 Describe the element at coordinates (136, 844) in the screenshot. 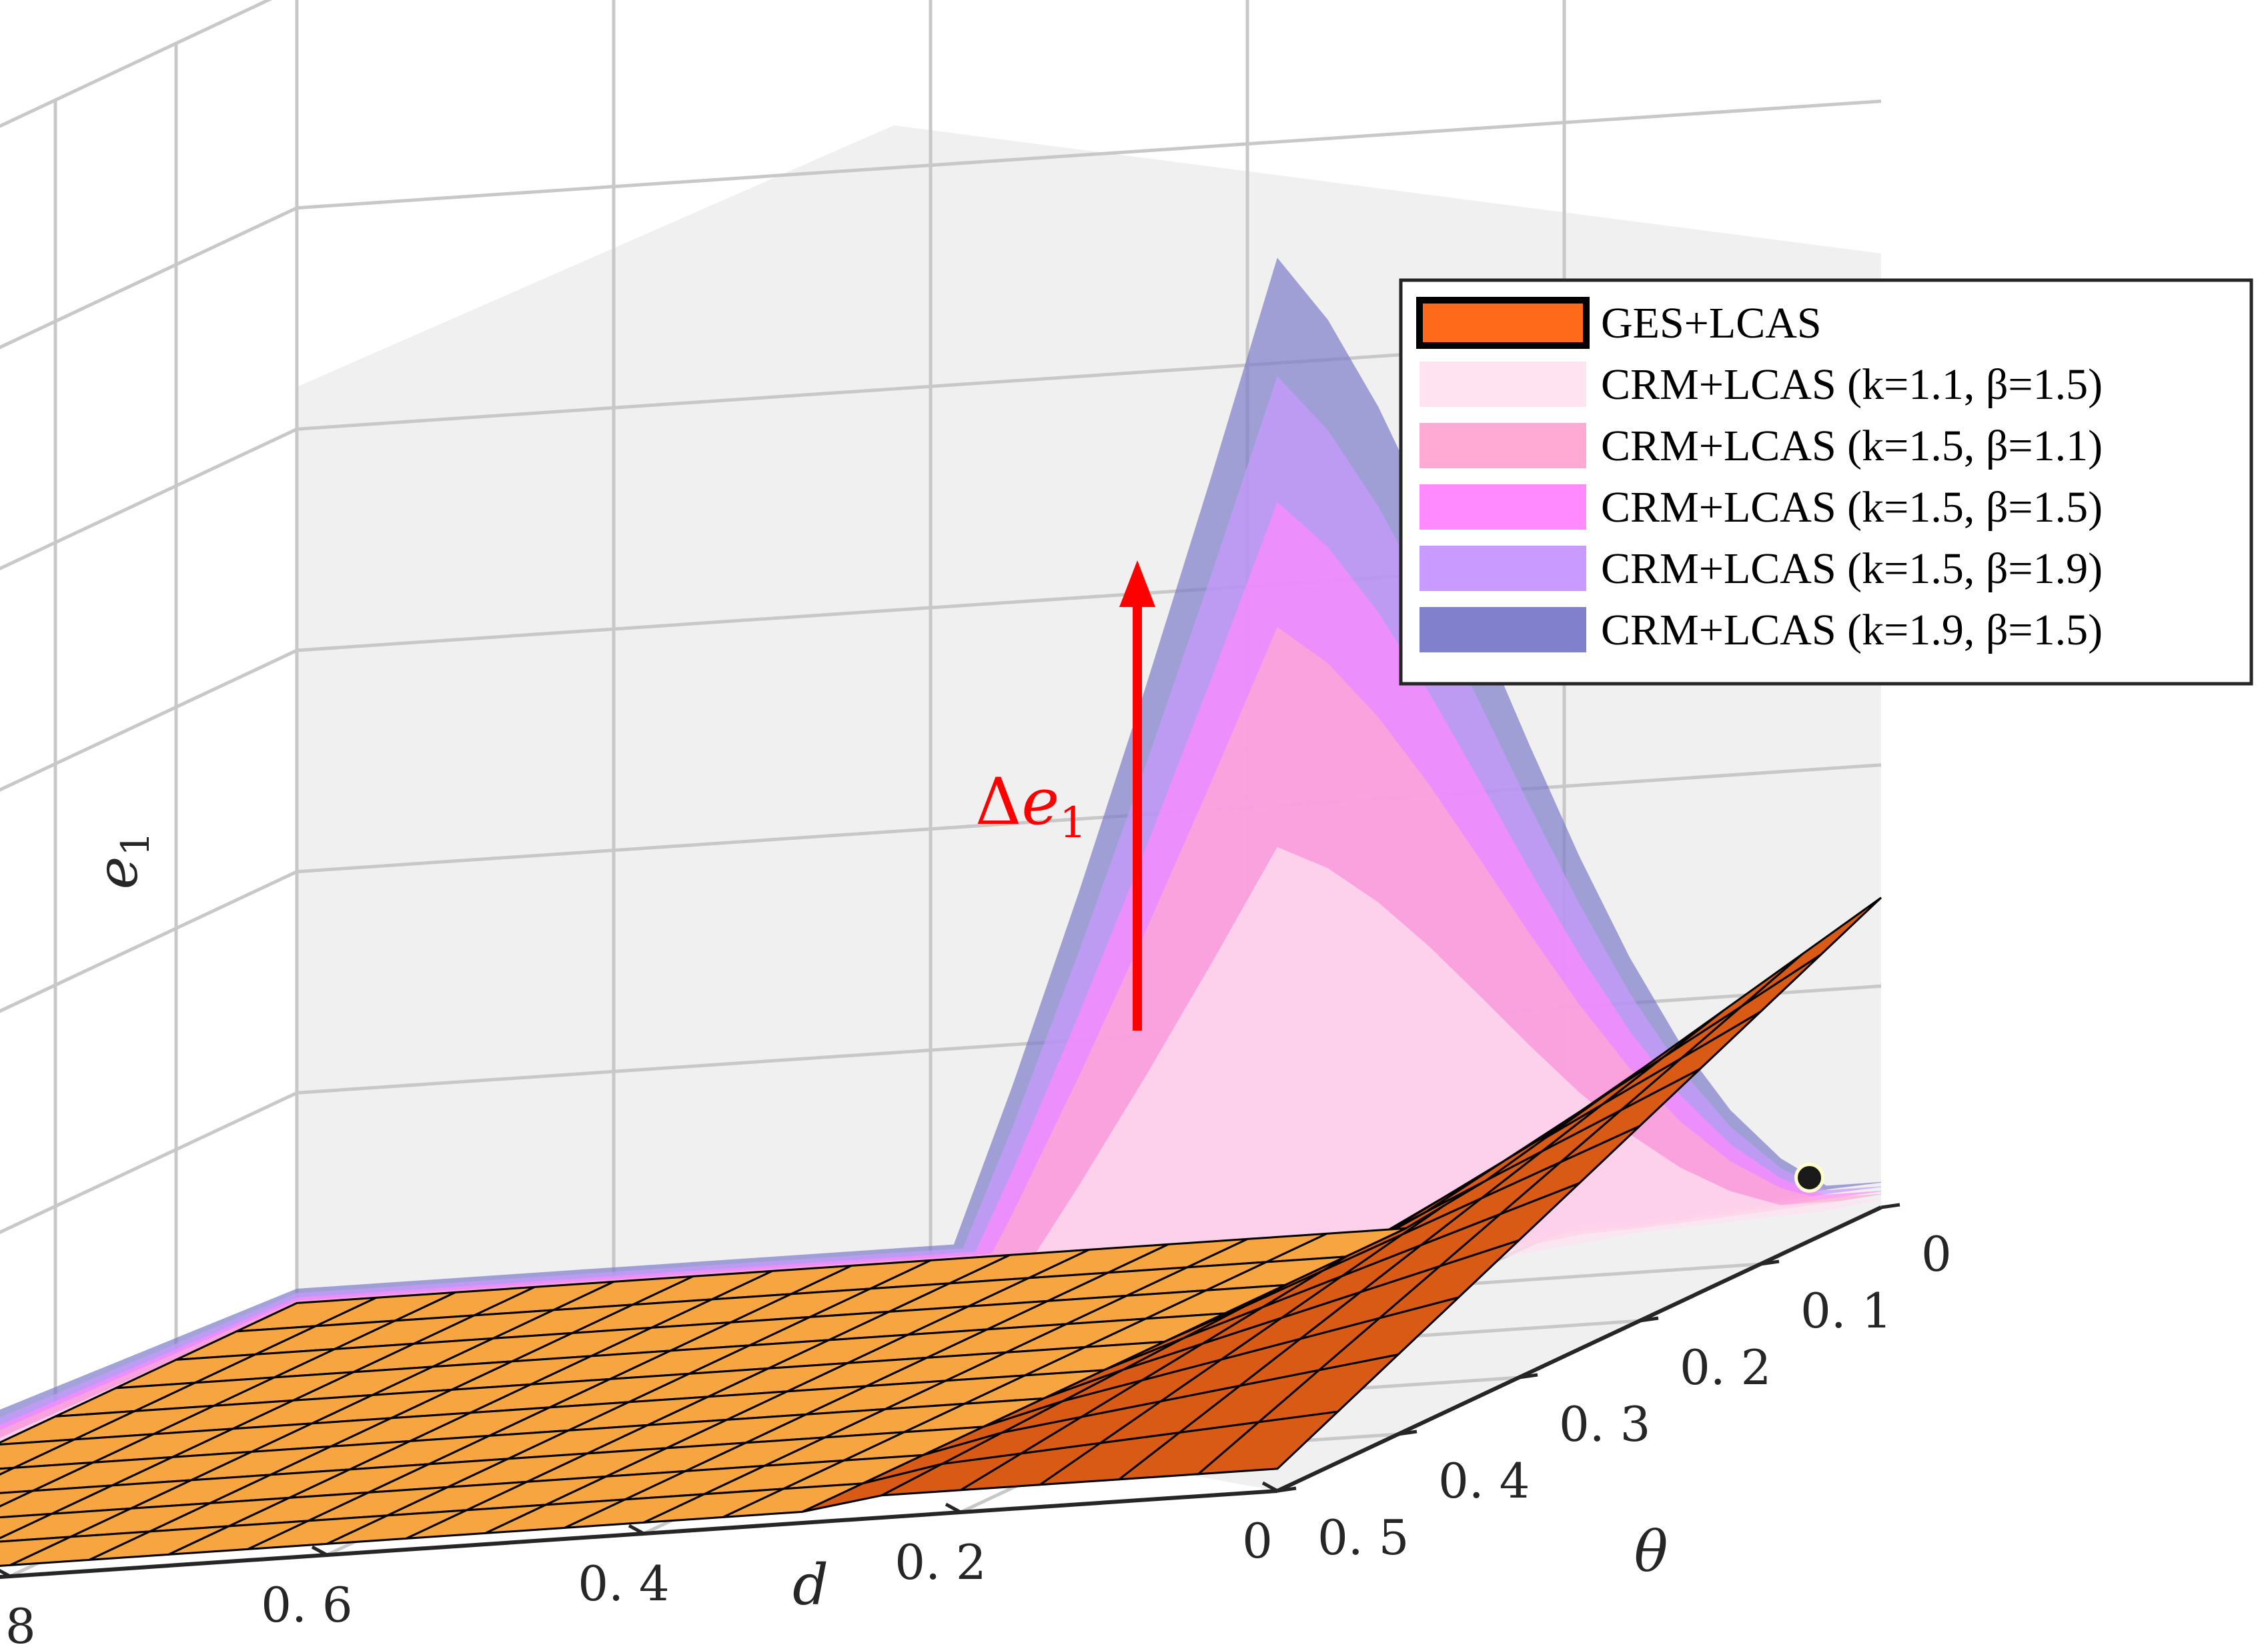

I see `z-axis-label-sub: 1` at that location.